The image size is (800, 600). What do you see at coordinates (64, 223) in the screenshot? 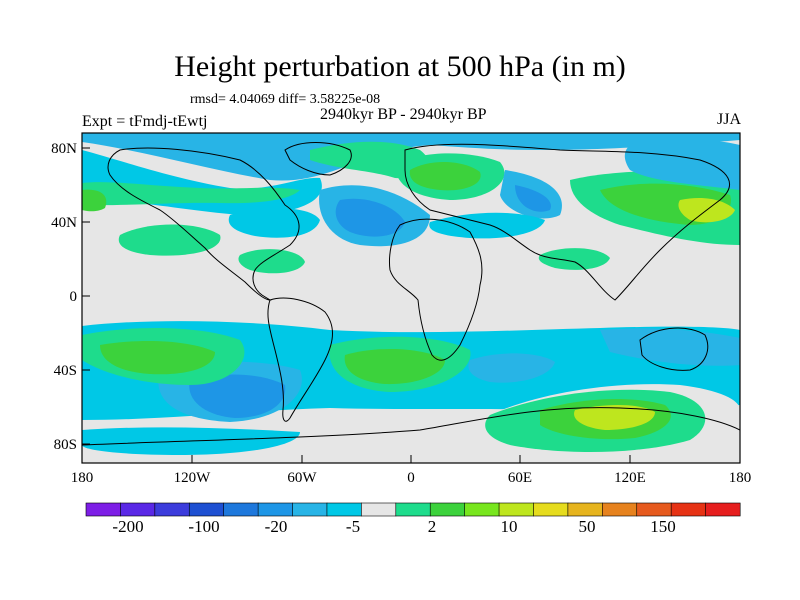
I see `lat-label-40n: 40N` at bounding box center [64, 223].